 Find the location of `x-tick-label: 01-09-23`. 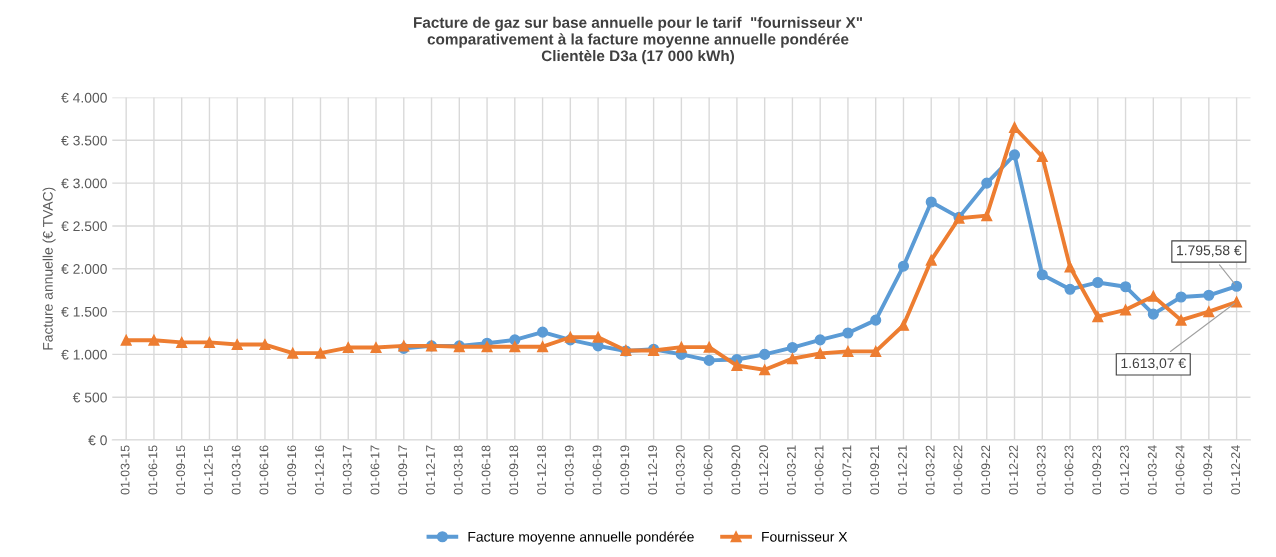

x-tick-label: 01-09-23 is located at coordinates (1097, 470).